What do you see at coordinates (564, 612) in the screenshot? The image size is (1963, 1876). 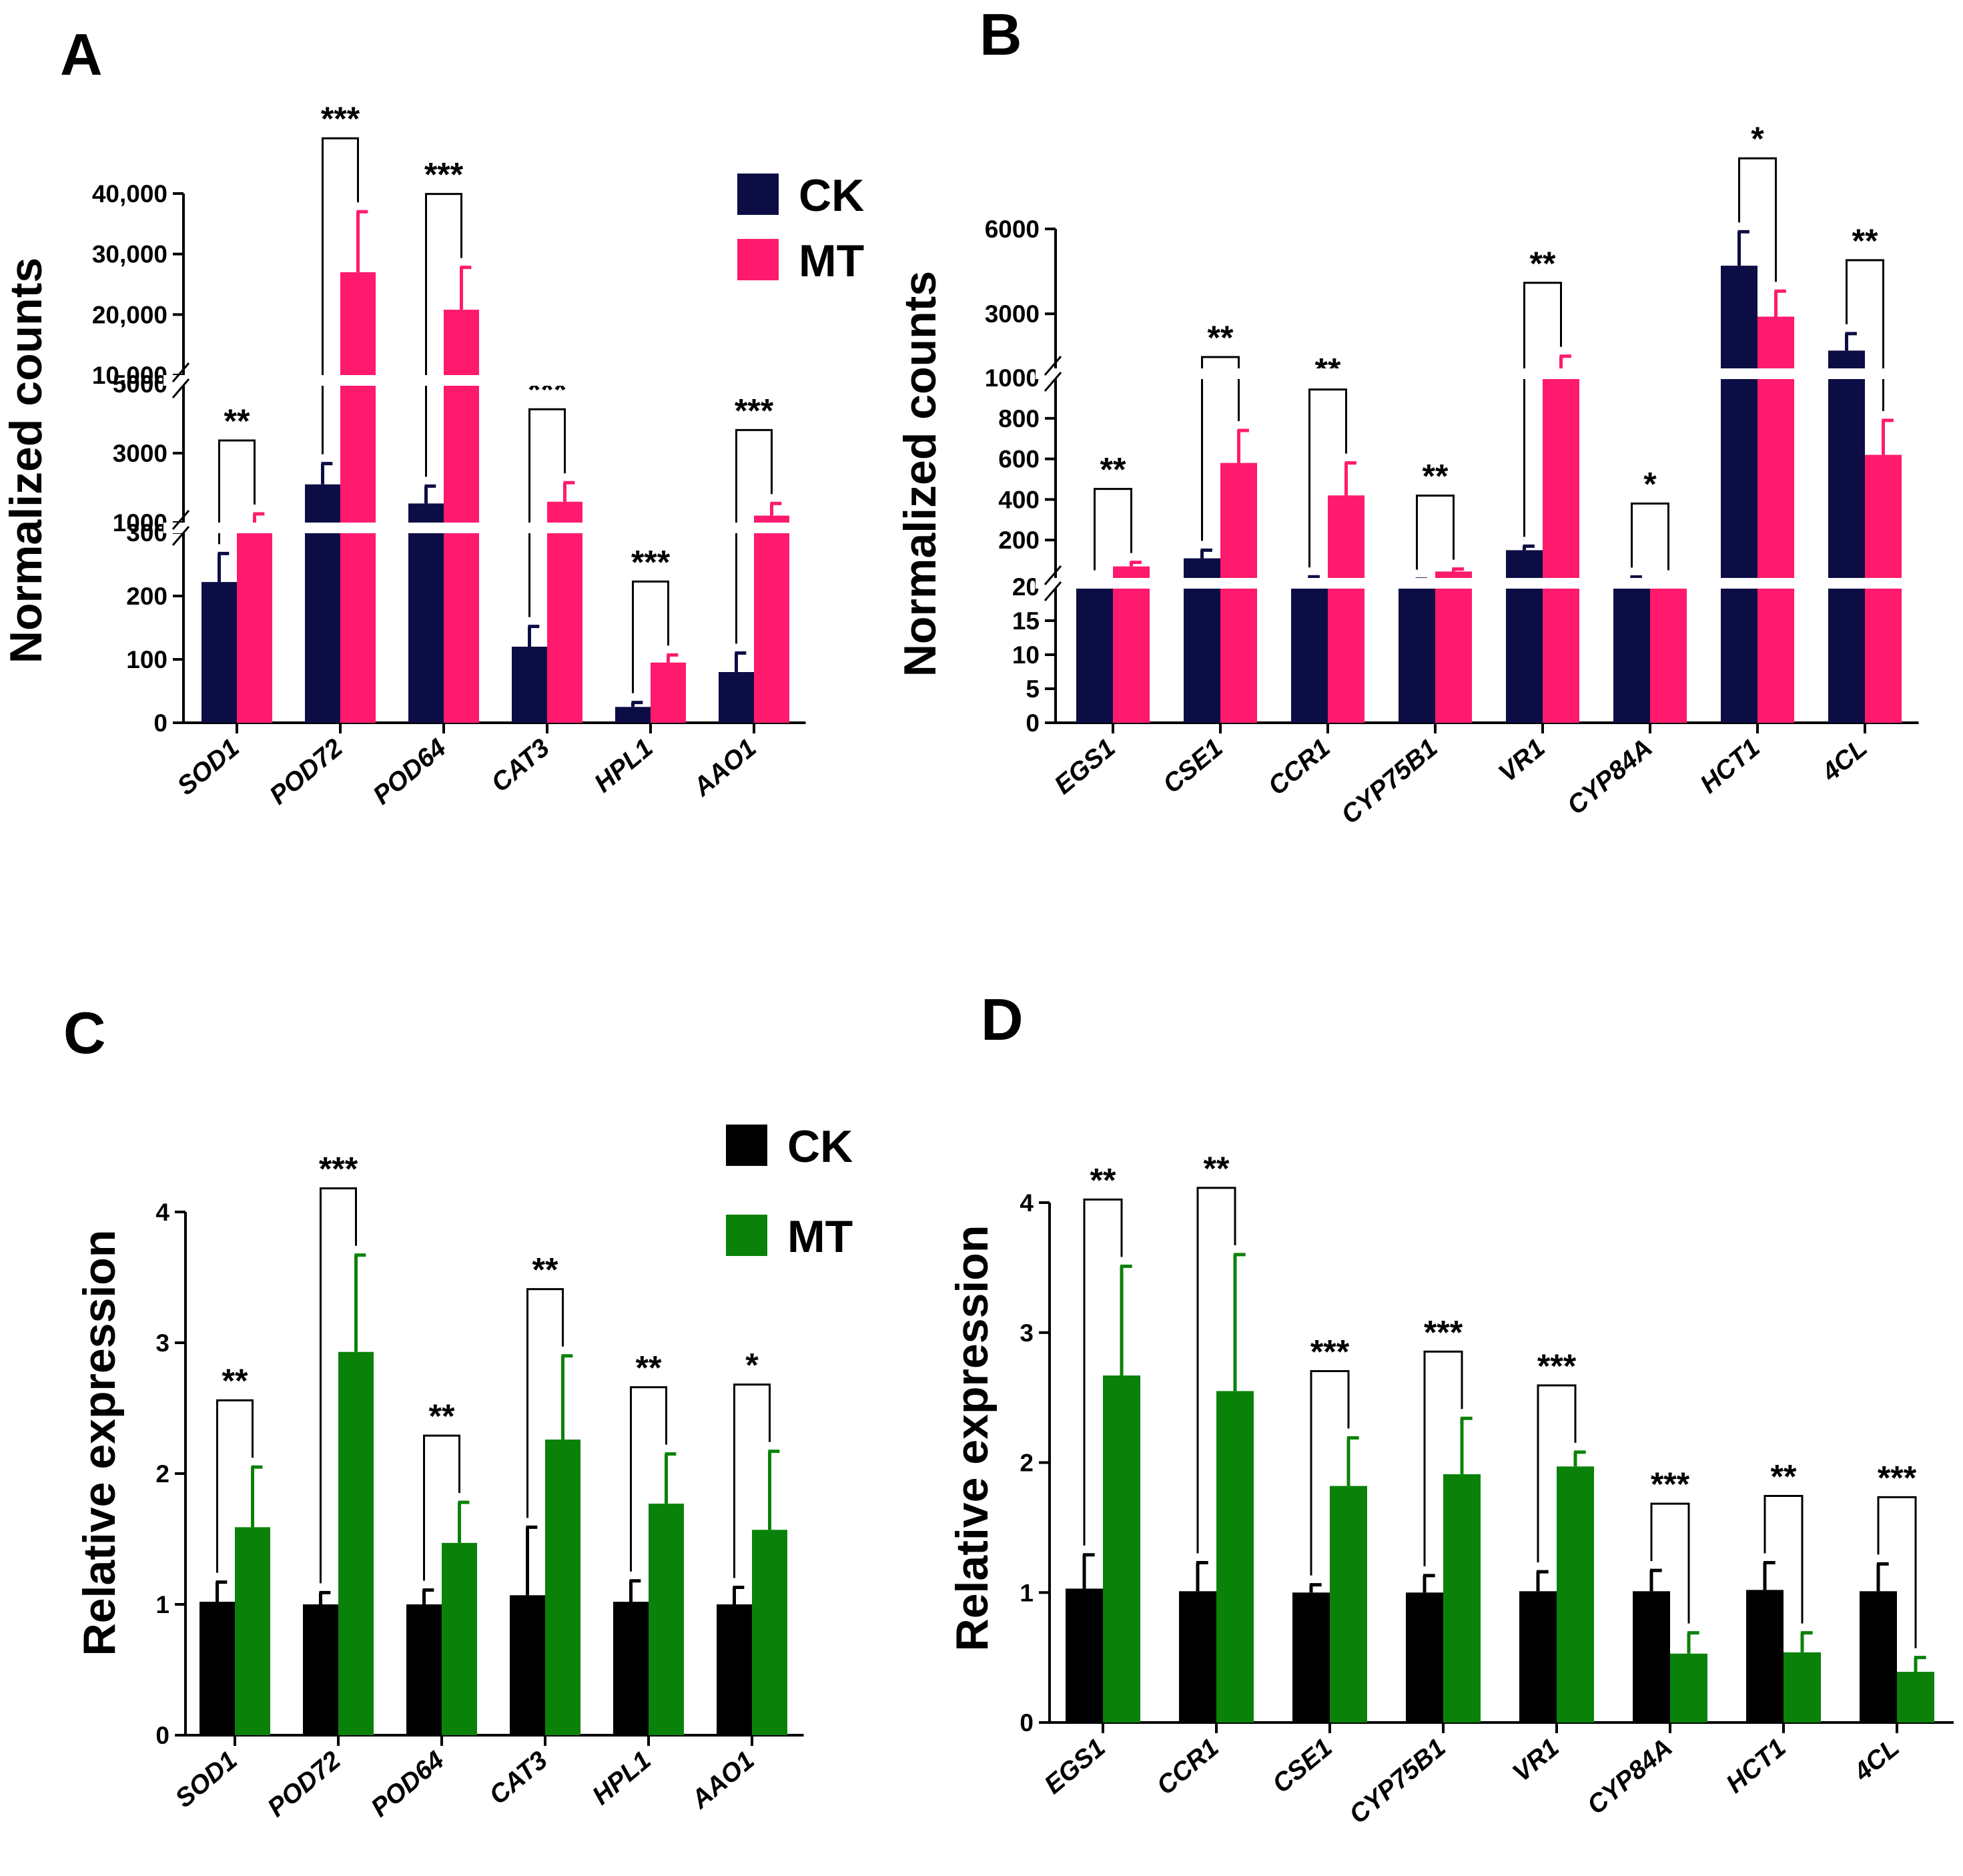 I see `bar-mt-cat3` at bounding box center [564, 612].